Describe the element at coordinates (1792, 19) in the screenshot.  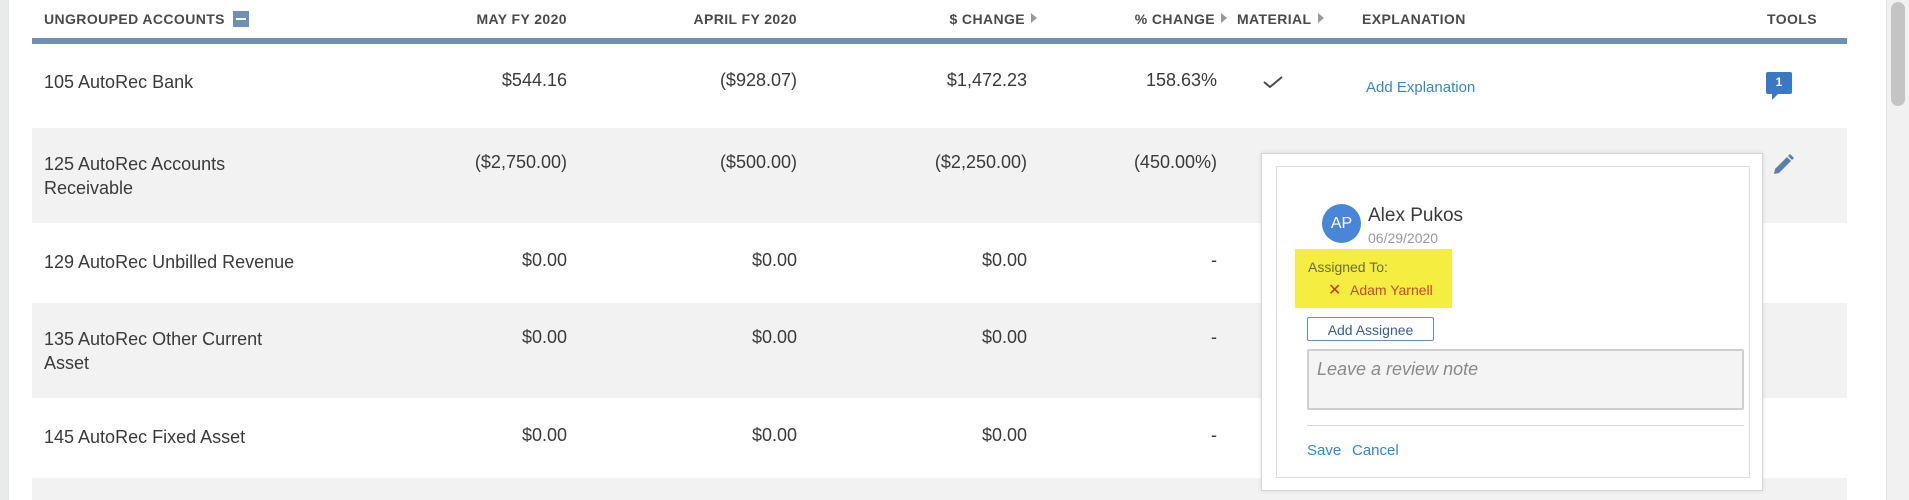
I see `header-tools: TOOLS` at that location.